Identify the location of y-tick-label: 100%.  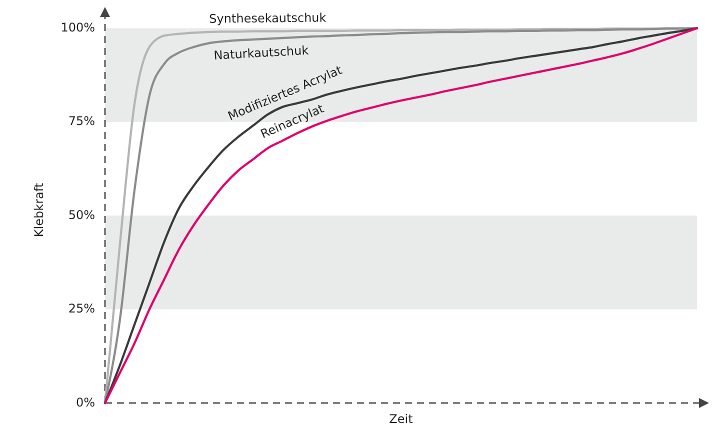
(77, 27).